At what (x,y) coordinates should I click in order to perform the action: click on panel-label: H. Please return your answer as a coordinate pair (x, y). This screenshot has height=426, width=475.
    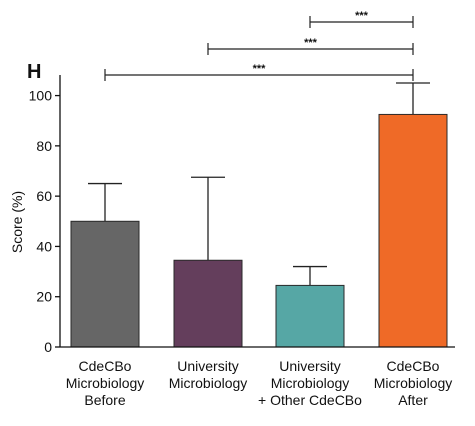
    Looking at the image, I should click on (34, 72).